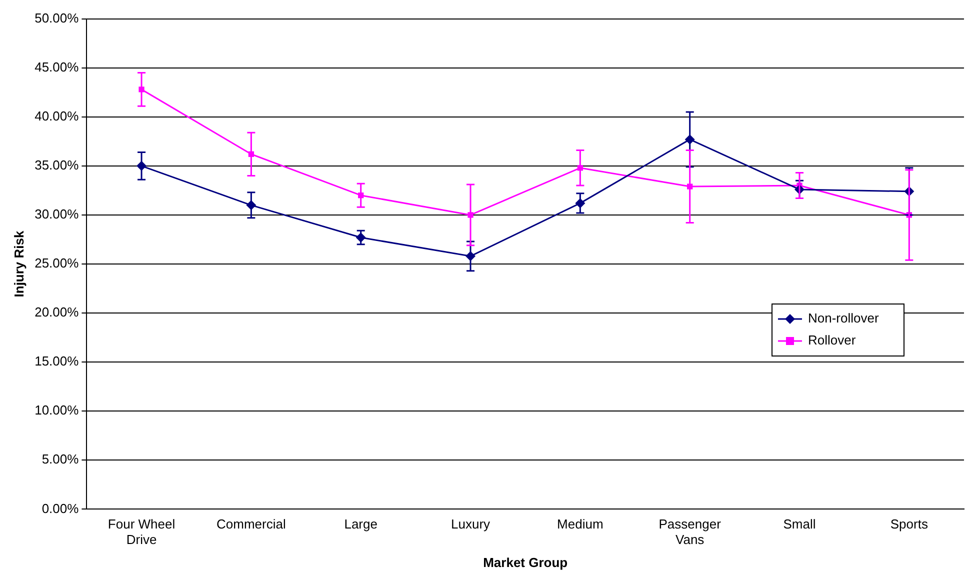  What do you see at coordinates (142, 532) in the screenshot?
I see `x-tick-label: Four Wheel Drive` at bounding box center [142, 532].